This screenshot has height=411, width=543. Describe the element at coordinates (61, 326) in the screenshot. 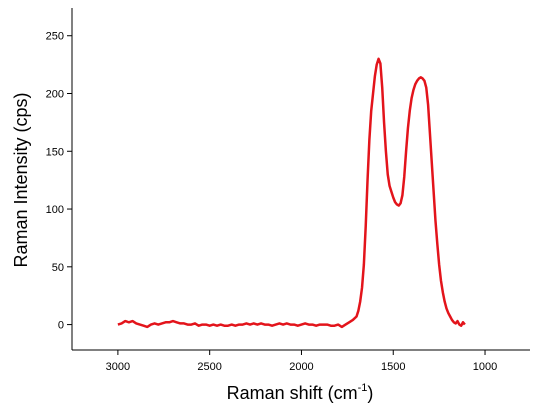

I see `y-tick-label: 0` at that location.